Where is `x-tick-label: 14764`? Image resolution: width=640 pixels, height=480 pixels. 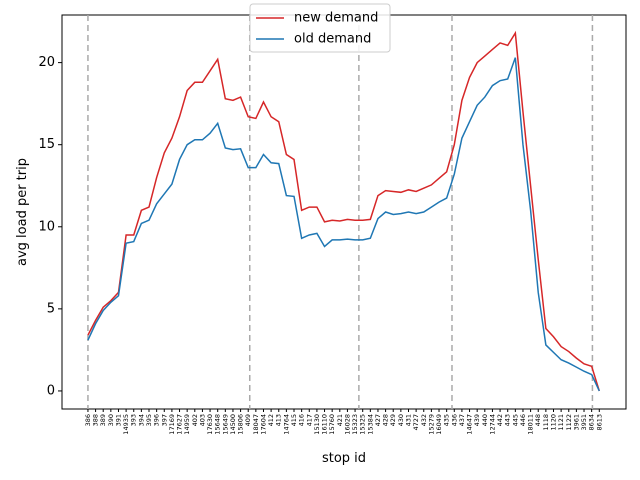
x-tick-label: 14764 is located at coordinates (286, 424).